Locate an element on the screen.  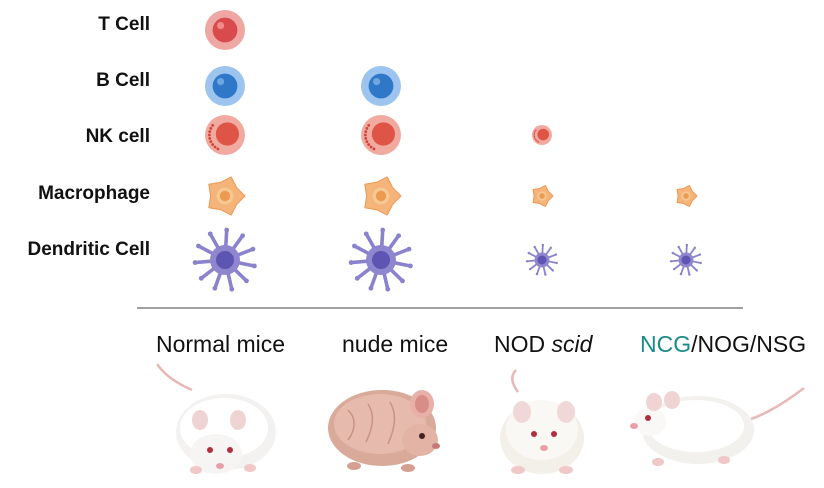
row-label-macrophage: Macrophage is located at coordinates (94, 193).